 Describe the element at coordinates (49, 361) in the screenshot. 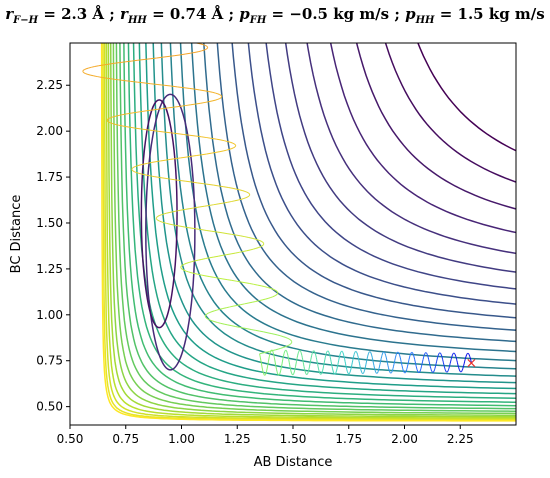

I see `y-tick-label: 0.75` at that location.